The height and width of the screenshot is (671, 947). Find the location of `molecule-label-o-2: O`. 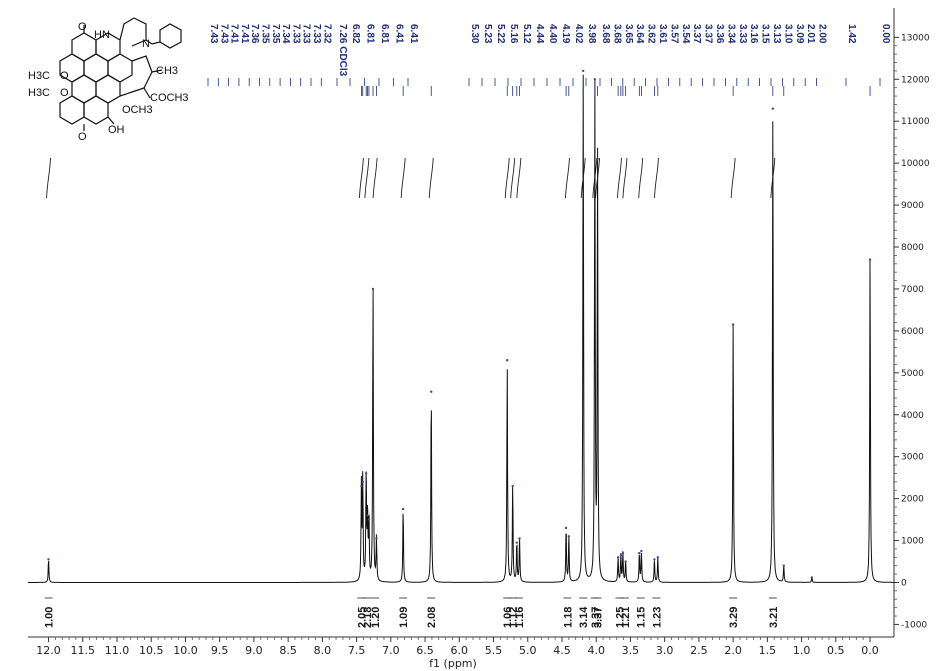

molecule-label-o-2: O is located at coordinates (64, 93).